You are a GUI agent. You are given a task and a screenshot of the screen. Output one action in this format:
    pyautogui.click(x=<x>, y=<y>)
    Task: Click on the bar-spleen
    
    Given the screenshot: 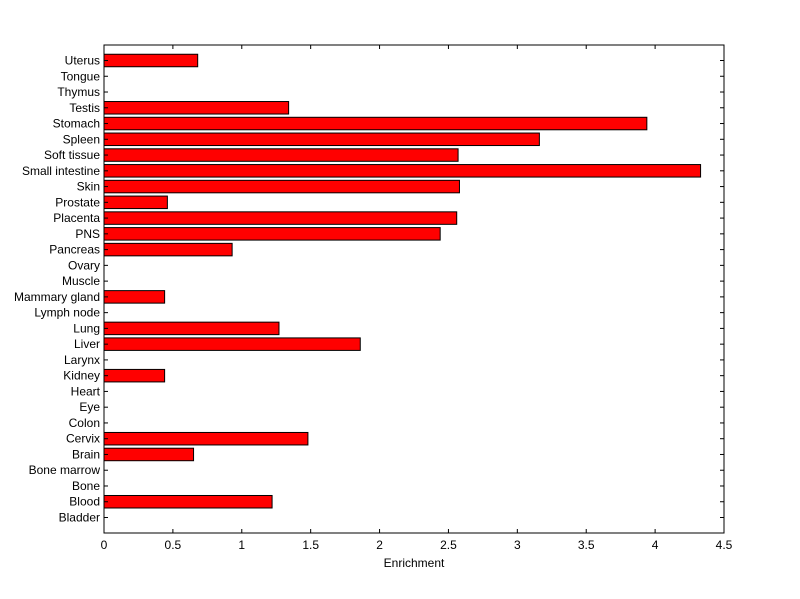 What is the action you would take?
    pyautogui.click(x=321, y=139)
    